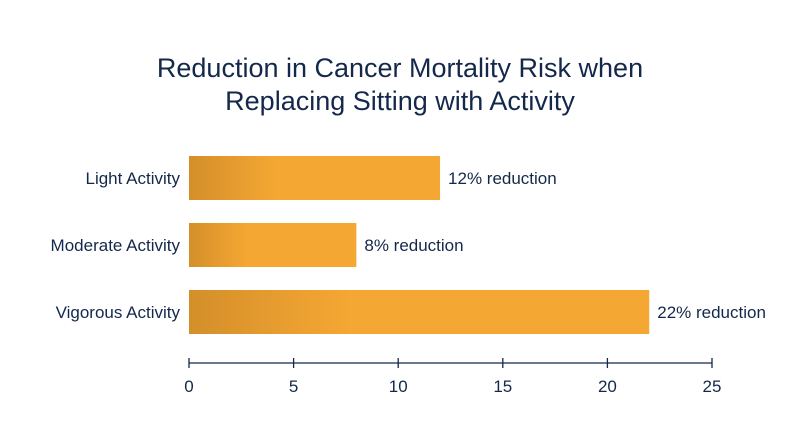  What do you see at coordinates (502, 386) in the screenshot?
I see `x-tick-label: 15` at bounding box center [502, 386].